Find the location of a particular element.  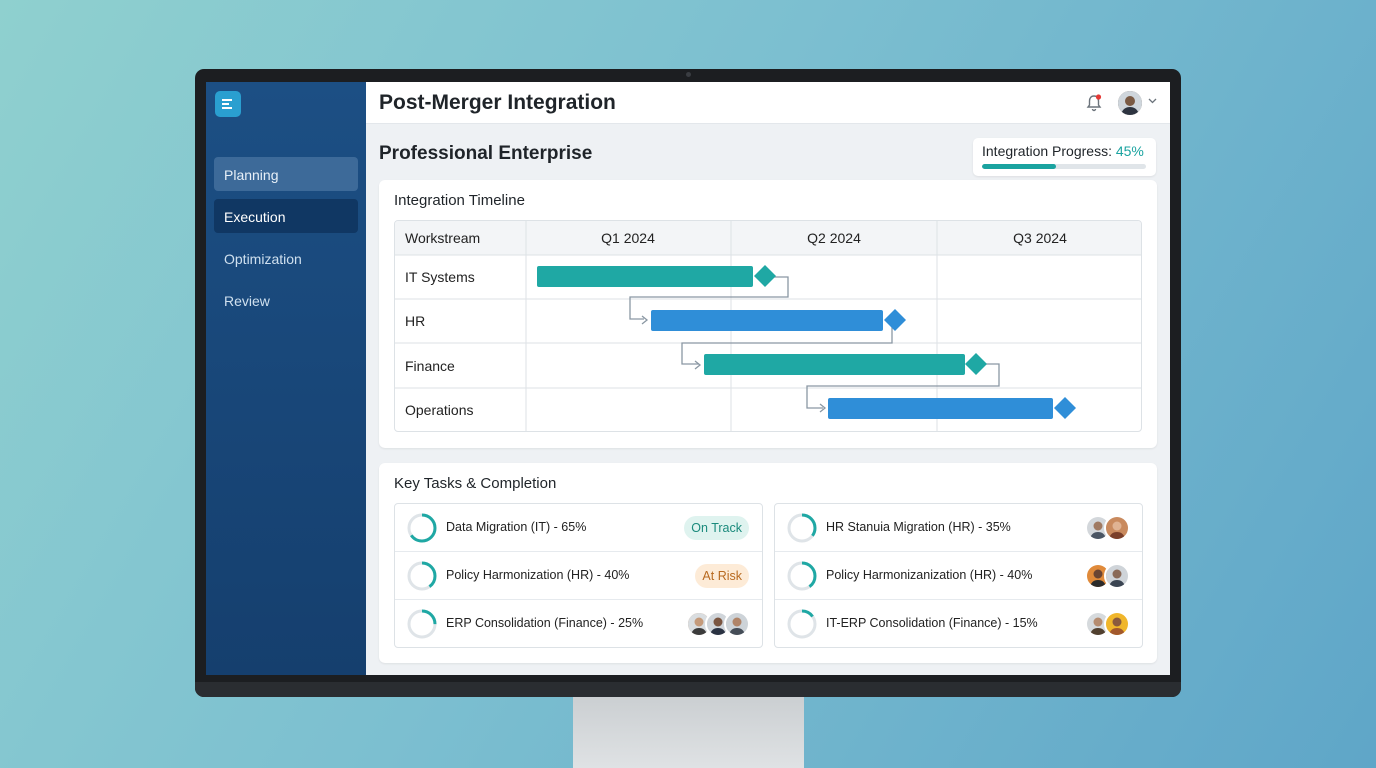

gantt-header-workstream: Workstream is located at coordinates (442, 238).